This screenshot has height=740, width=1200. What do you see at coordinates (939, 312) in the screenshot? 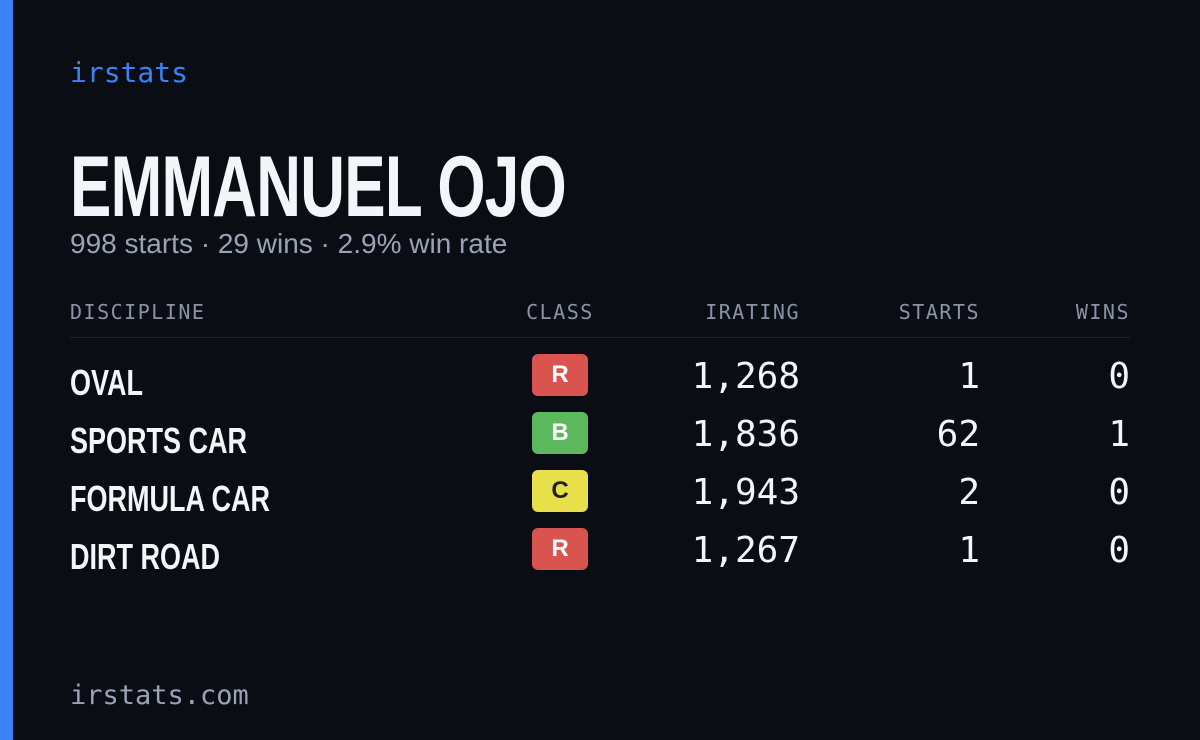
I see `column-header: STARTS` at bounding box center [939, 312].